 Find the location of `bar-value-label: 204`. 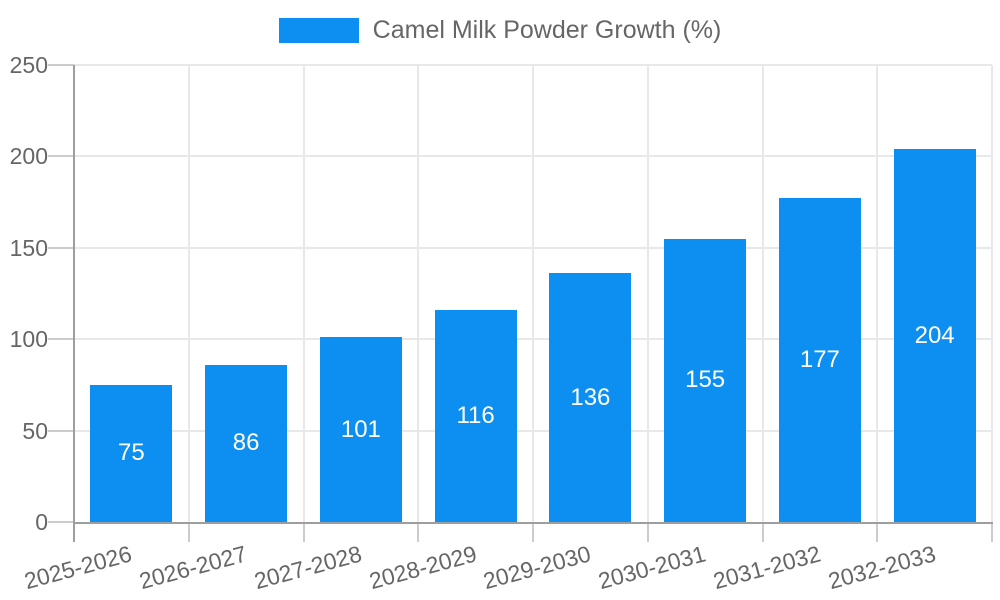

bar-value-label: 204 is located at coordinates (934, 335).